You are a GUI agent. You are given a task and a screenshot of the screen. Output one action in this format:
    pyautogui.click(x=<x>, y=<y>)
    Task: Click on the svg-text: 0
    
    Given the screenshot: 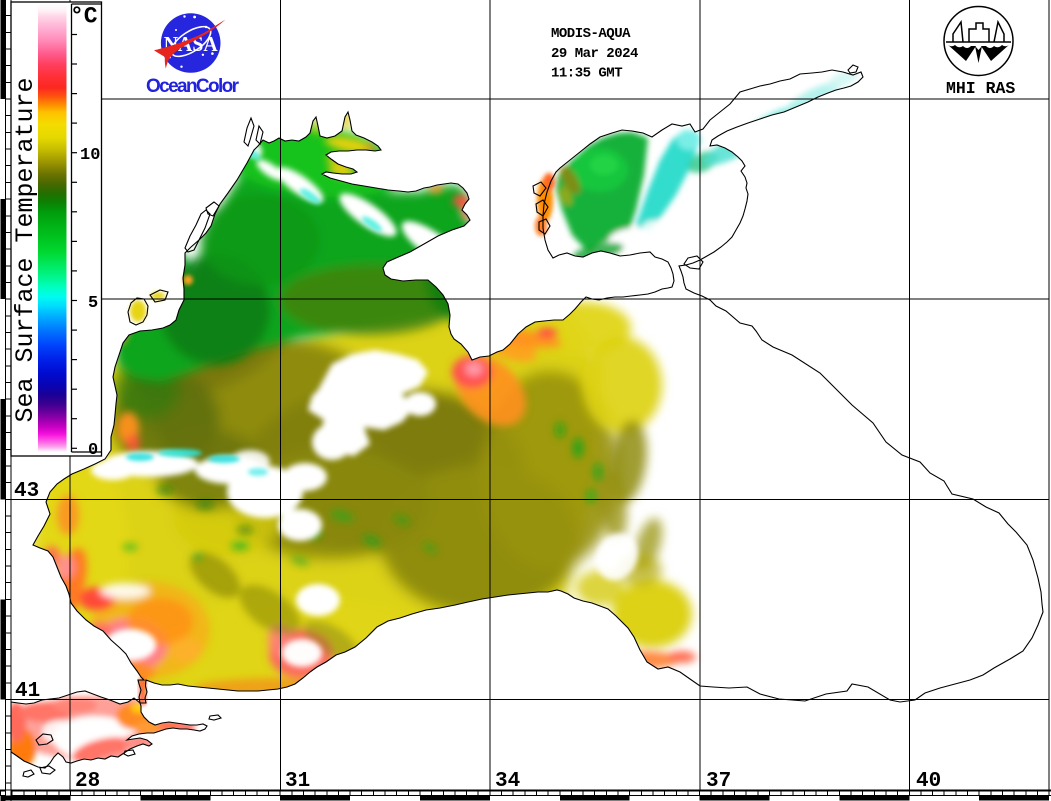 What is the action you would take?
    pyautogui.click(x=93, y=450)
    